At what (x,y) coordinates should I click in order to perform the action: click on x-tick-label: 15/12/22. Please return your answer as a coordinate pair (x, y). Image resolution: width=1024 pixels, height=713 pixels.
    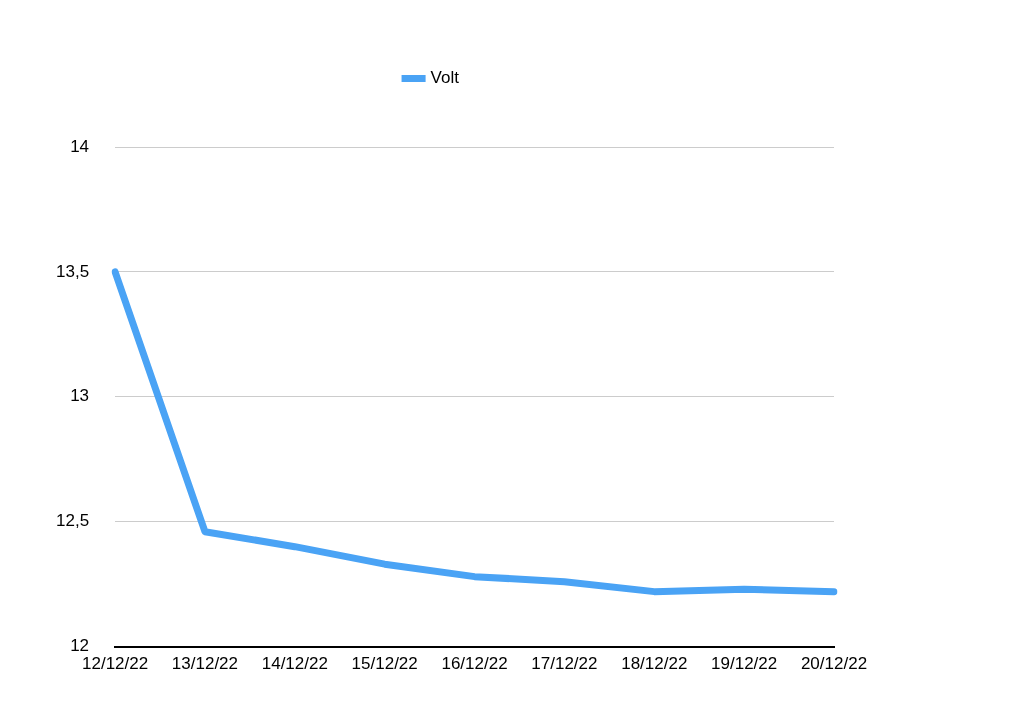
    Looking at the image, I should click on (384, 664).